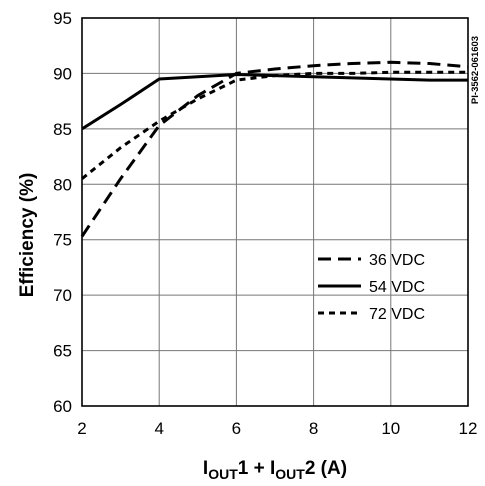 The height and width of the screenshot is (486, 485). Describe the element at coordinates (205, 468) in the screenshot. I see `x-axis-label-part1: I` at that location.